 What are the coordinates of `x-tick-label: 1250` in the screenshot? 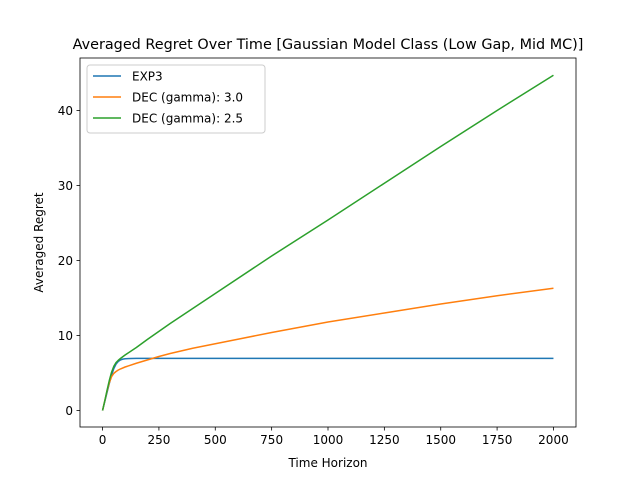 It's located at (384, 440).